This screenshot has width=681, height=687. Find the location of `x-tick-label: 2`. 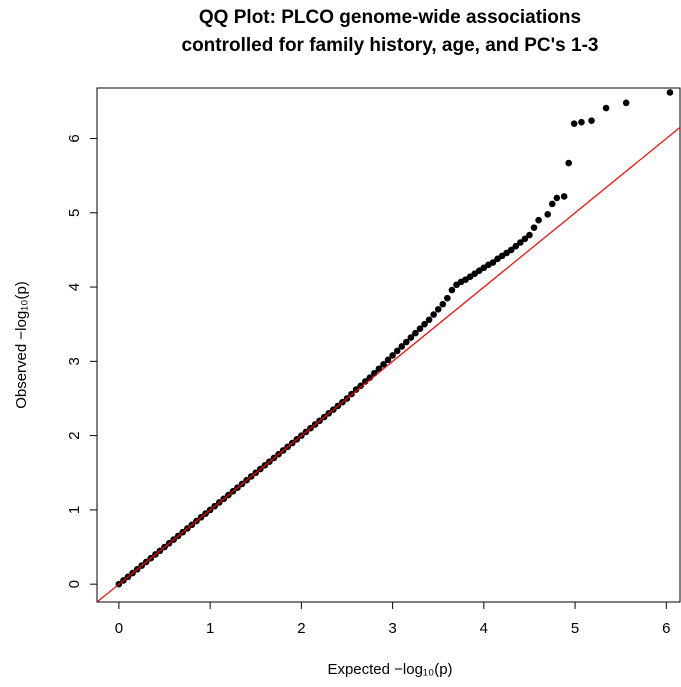

x-tick-label: 2 is located at coordinates (301, 628).